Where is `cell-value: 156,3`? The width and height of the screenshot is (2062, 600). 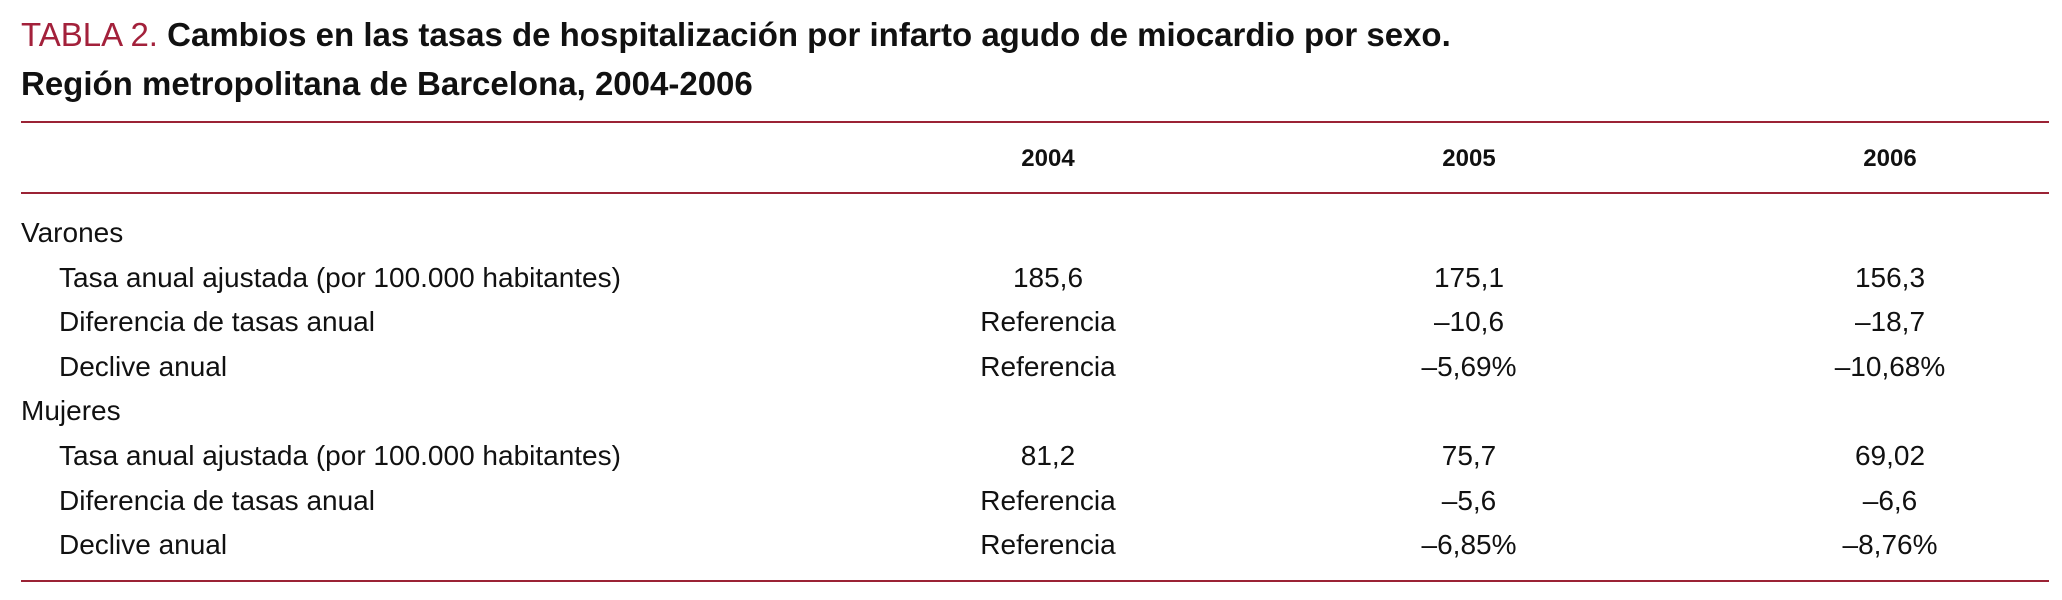 cell-value: 156,3 is located at coordinates (1890, 277).